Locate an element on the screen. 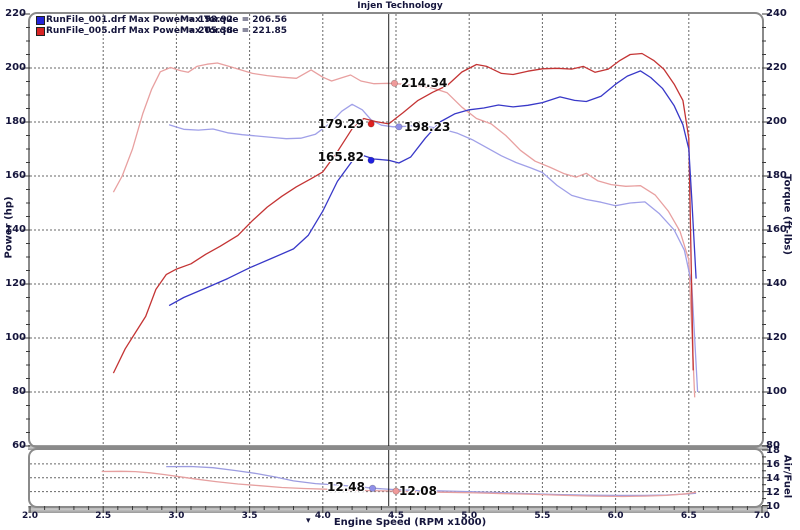 This screenshot has width=800, height=530. tick-label: 2.0 is located at coordinates (30, 516).